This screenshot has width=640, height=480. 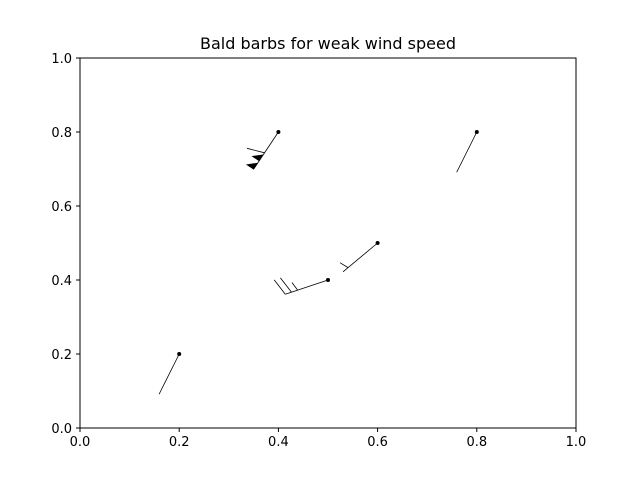 What do you see at coordinates (179, 442) in the screenshot?
I see `x-tick-label: 0.2` at bounding box center [179, 442].